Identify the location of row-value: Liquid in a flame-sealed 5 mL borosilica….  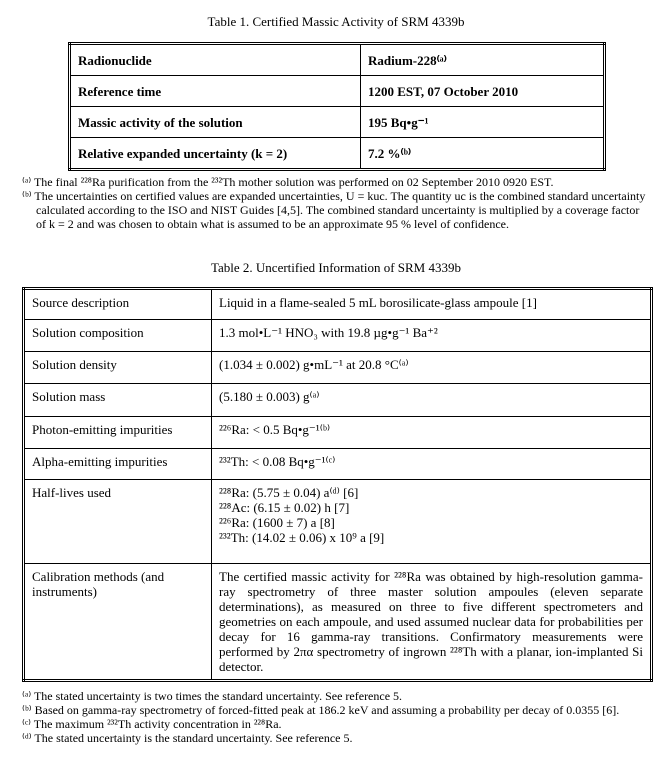
(431, 304).